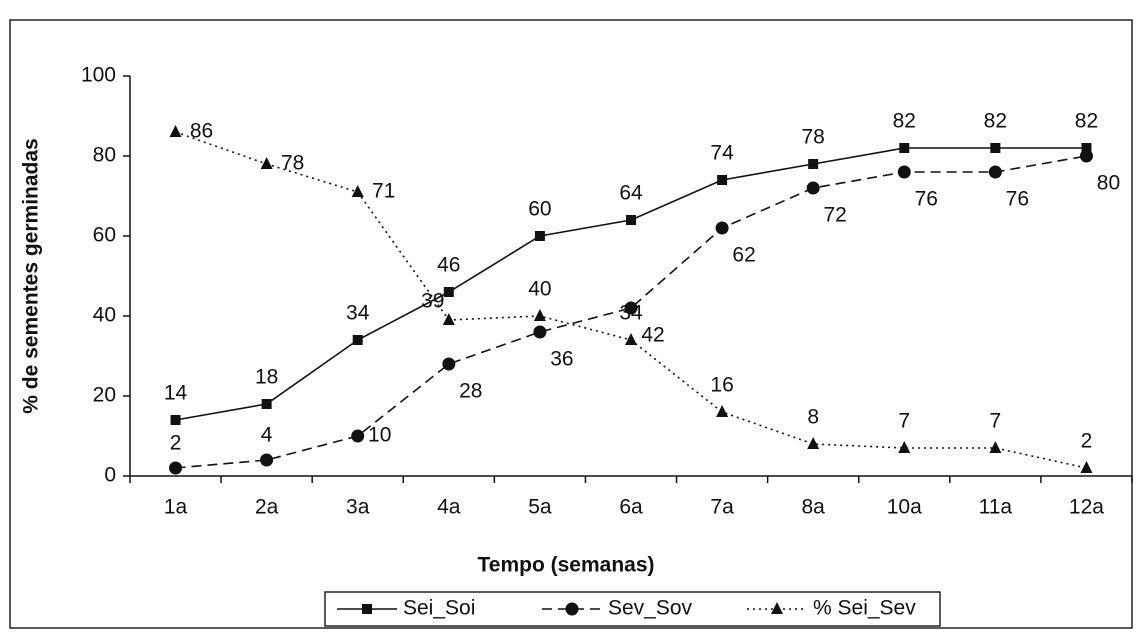  Describe the element at coordinates (31, 275) in the screenshot. I see `y-axis-title: % de sementes germinadas` at that location.